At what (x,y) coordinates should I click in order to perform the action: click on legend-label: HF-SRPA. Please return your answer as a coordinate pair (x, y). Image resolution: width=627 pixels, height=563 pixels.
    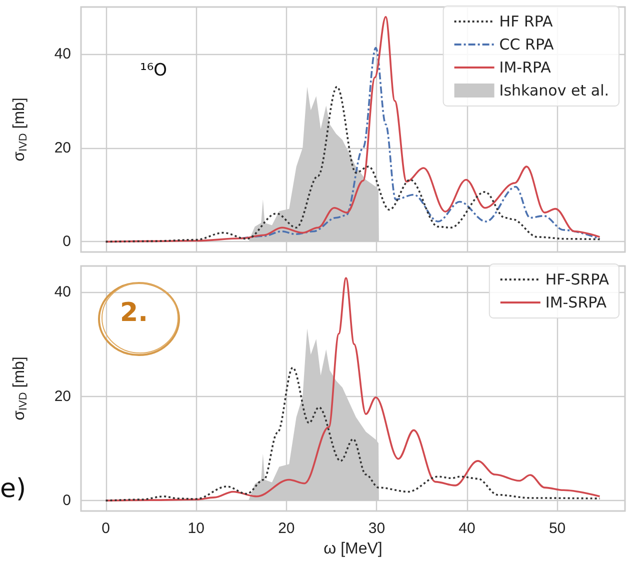
    Looking at the image, I should click on (577, 279).